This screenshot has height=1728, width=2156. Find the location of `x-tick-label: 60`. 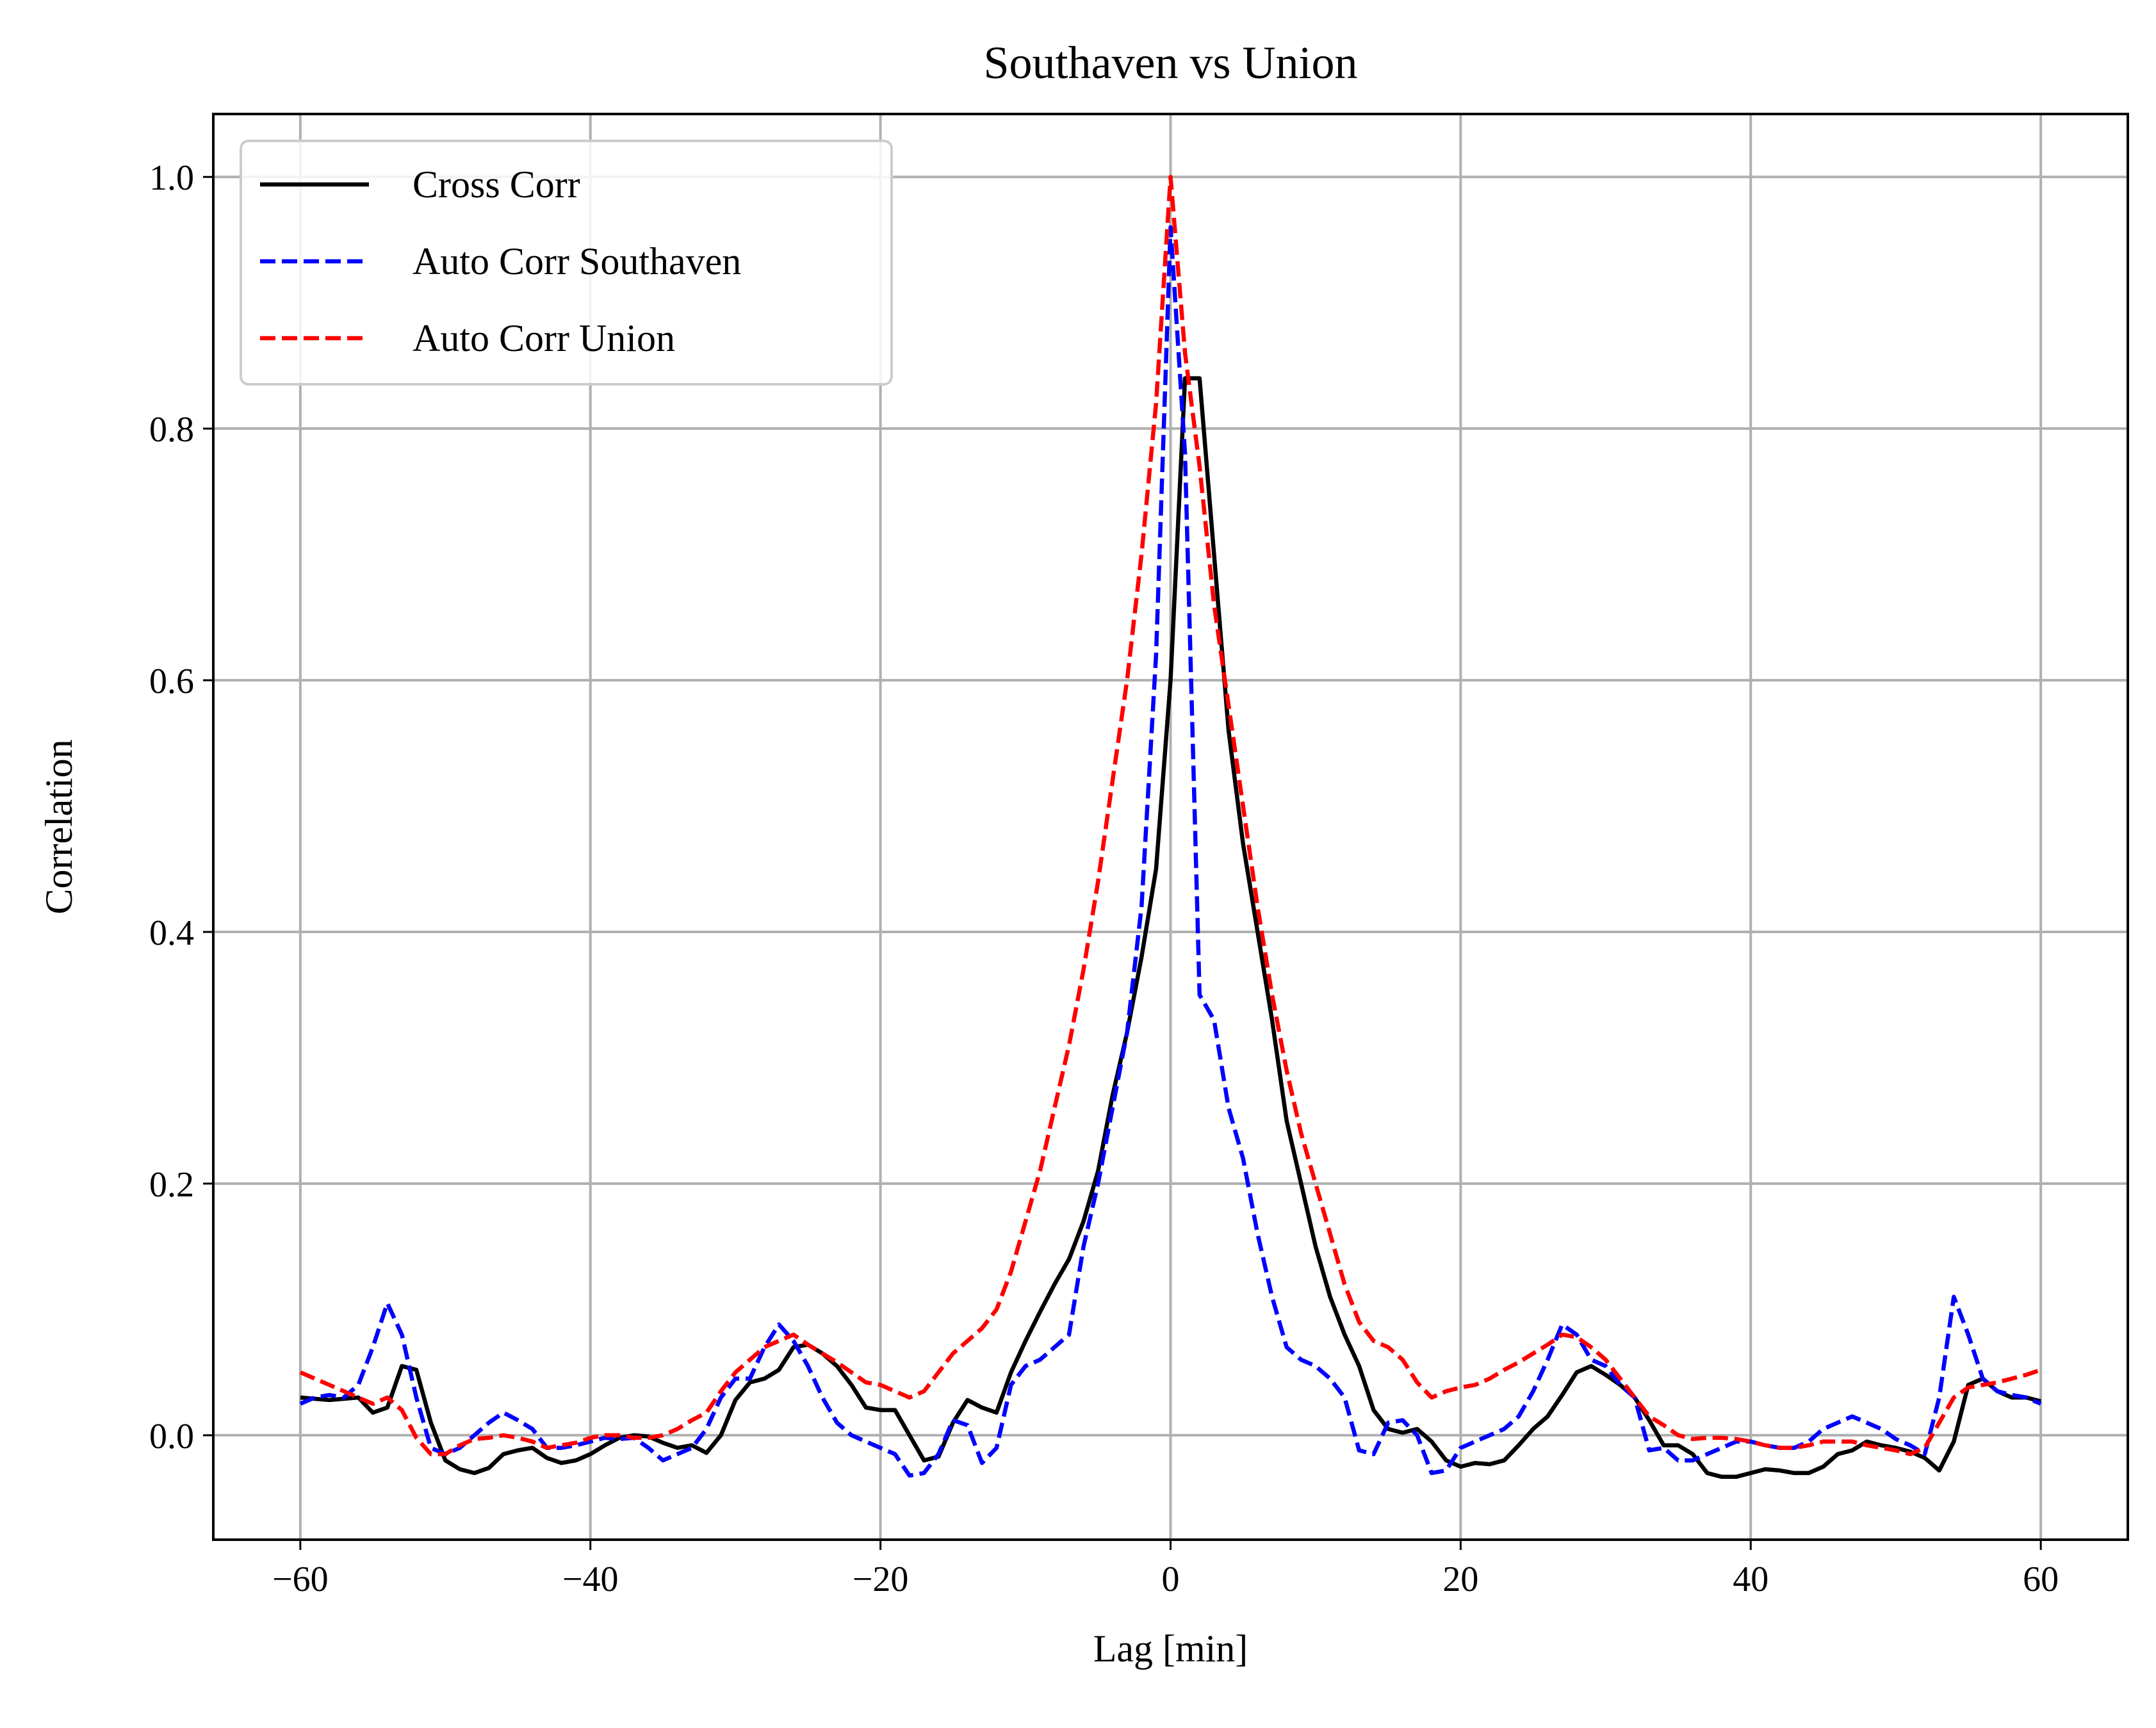

x-tick-label: 60 is located at coordinates (2041, 1579).